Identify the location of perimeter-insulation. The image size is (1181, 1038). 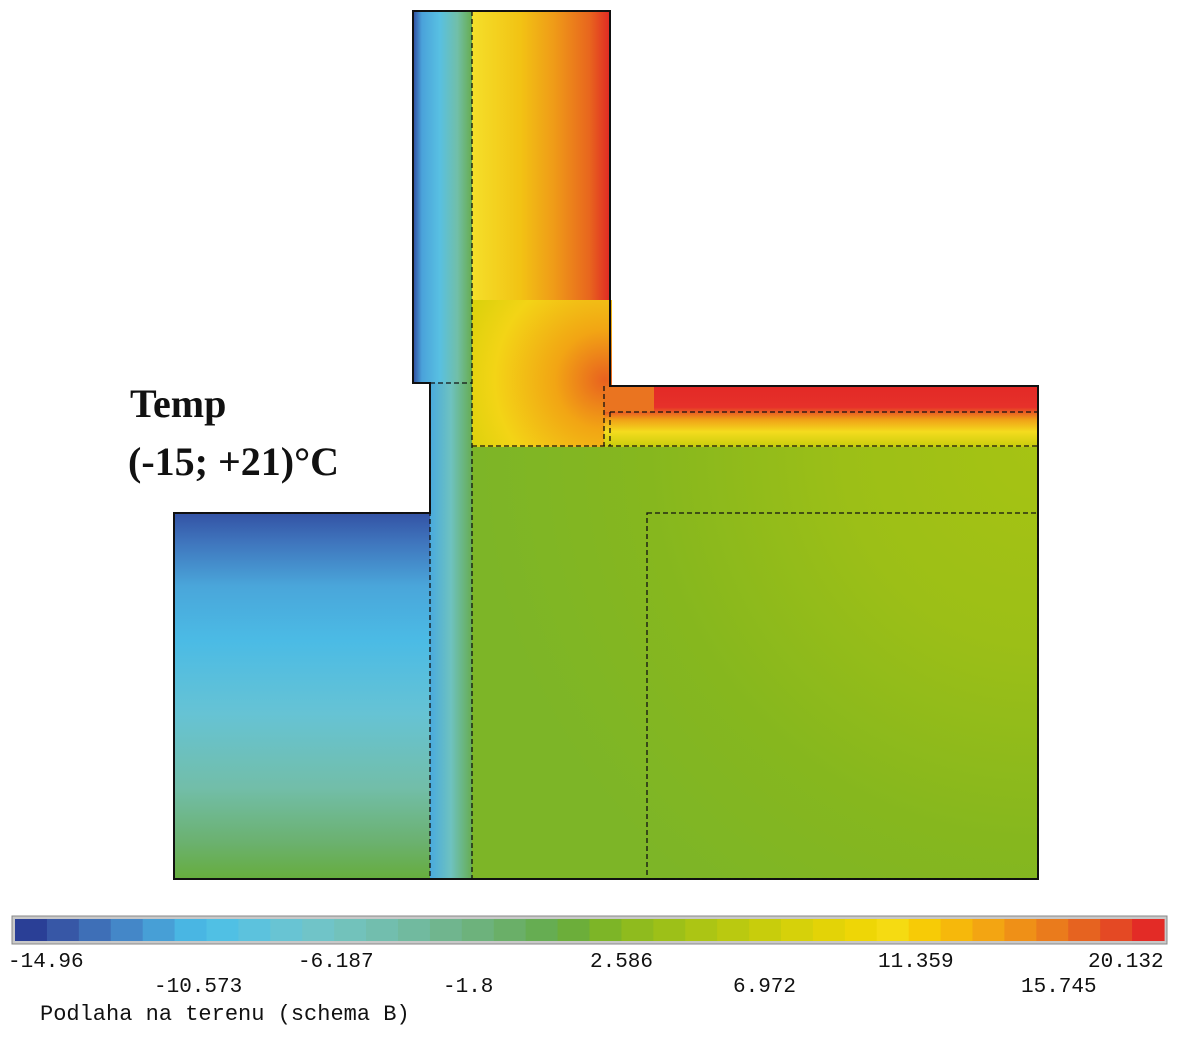
(451, 630).